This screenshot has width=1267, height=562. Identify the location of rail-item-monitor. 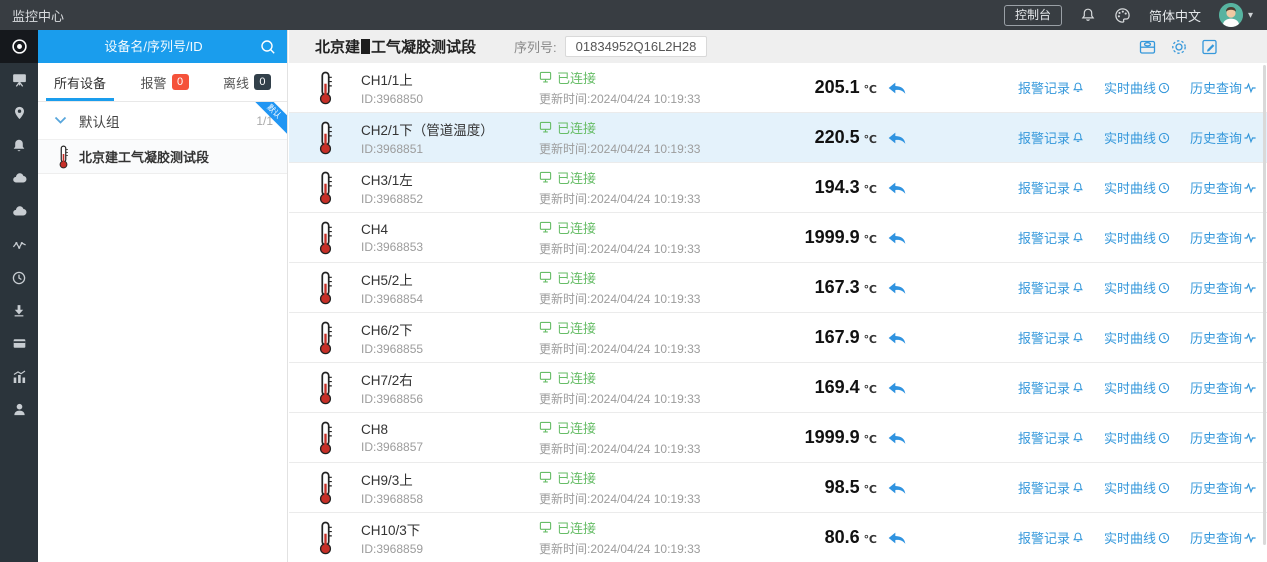
(19, 46).